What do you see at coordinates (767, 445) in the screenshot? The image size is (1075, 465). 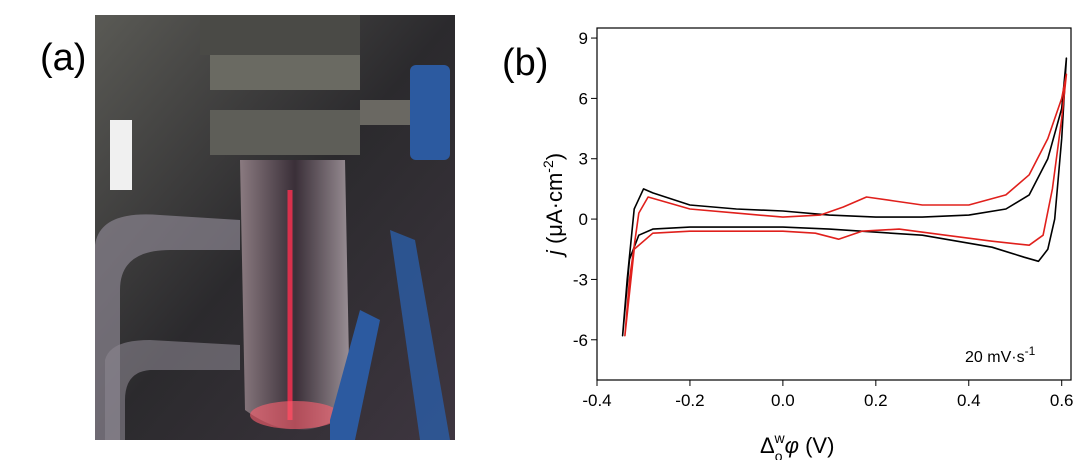 I see `x-label-delta: Δ` at bounding box center [767, 445].